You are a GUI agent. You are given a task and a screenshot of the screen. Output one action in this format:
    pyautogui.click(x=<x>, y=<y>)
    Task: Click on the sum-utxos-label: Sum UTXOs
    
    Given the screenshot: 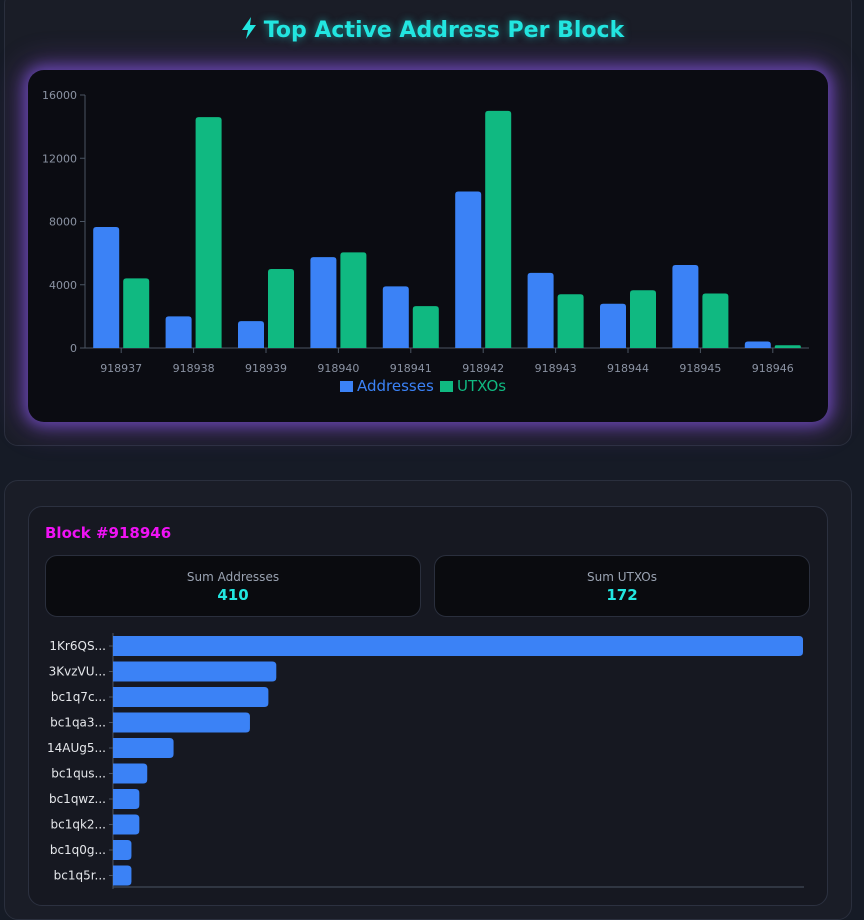 What is the action you would take?
    pyautogui.click(x=622, y=577)
    